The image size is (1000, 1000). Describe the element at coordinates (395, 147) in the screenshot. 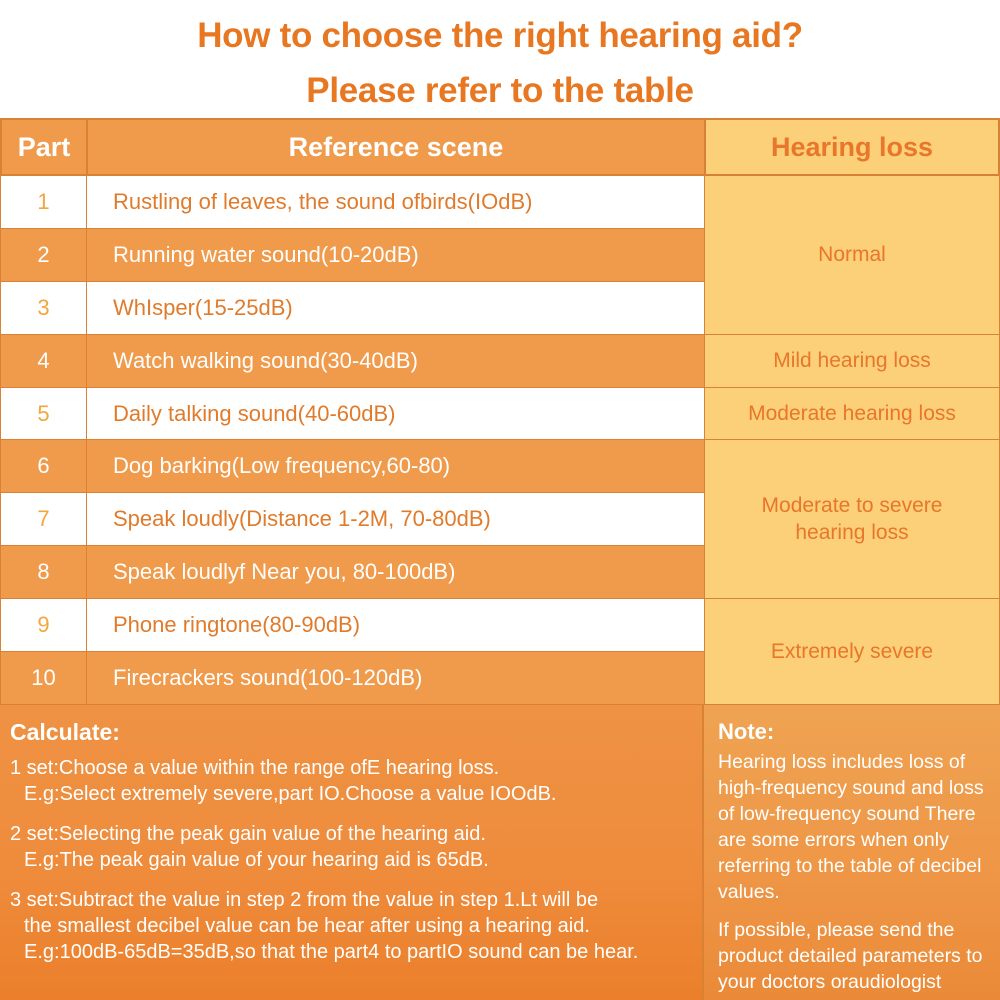

I see `column-header-scene: Reference scene` at that location.